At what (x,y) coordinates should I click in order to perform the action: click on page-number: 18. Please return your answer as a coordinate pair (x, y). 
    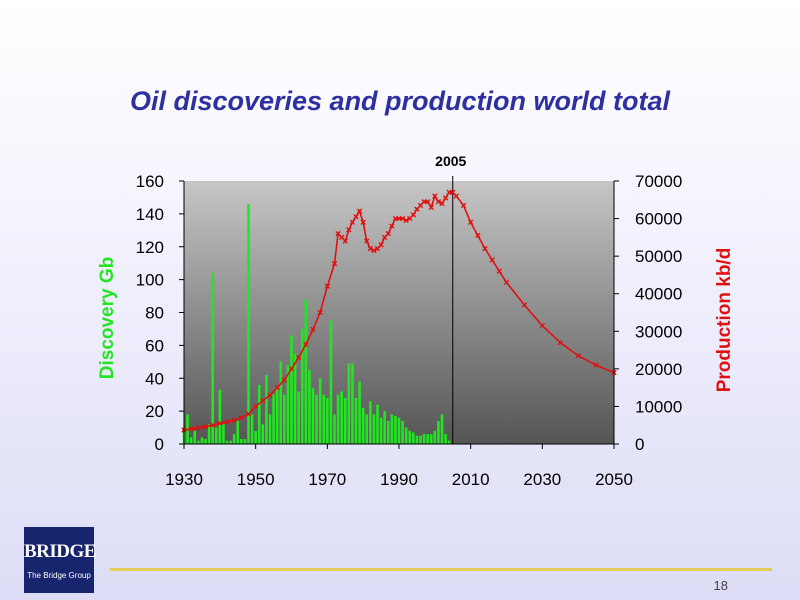
    Looking at the image, I should click on (720, 585).